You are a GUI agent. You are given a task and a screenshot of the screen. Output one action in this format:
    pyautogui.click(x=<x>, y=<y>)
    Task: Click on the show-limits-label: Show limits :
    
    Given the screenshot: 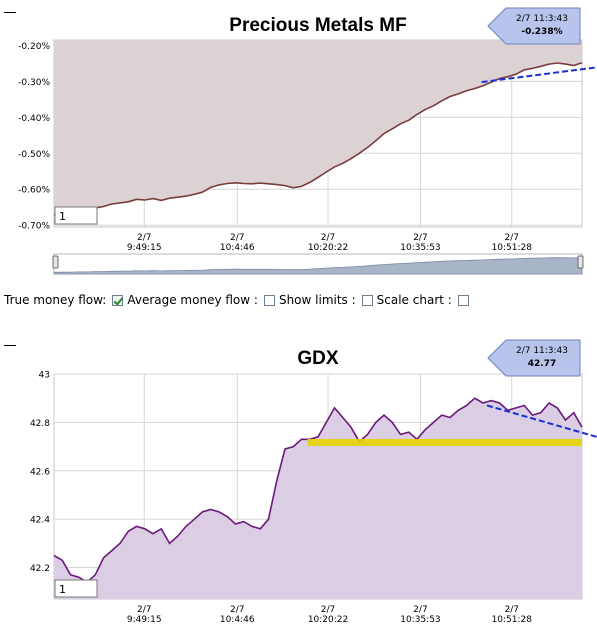 What is the action you would take?
    pyautogui.click(x=317, y=300)
    